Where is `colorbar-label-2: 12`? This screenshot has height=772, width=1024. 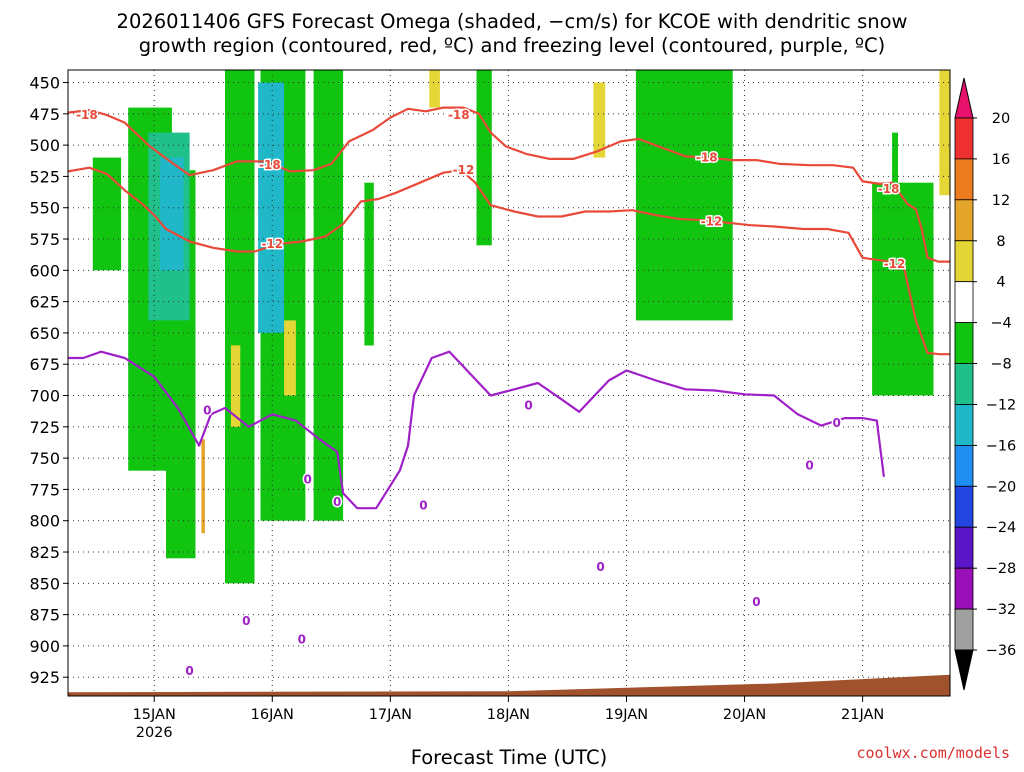 colorbar-label-2: 12 is located at coordinates (1001, 201).